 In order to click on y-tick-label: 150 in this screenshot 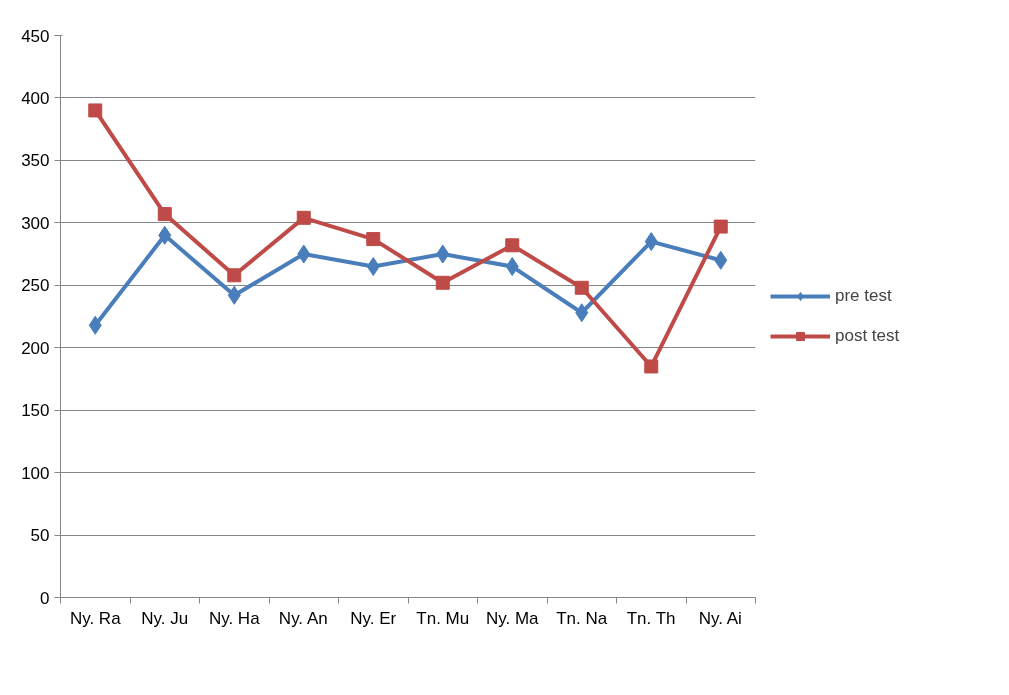, I will do `click(35, 411)`.